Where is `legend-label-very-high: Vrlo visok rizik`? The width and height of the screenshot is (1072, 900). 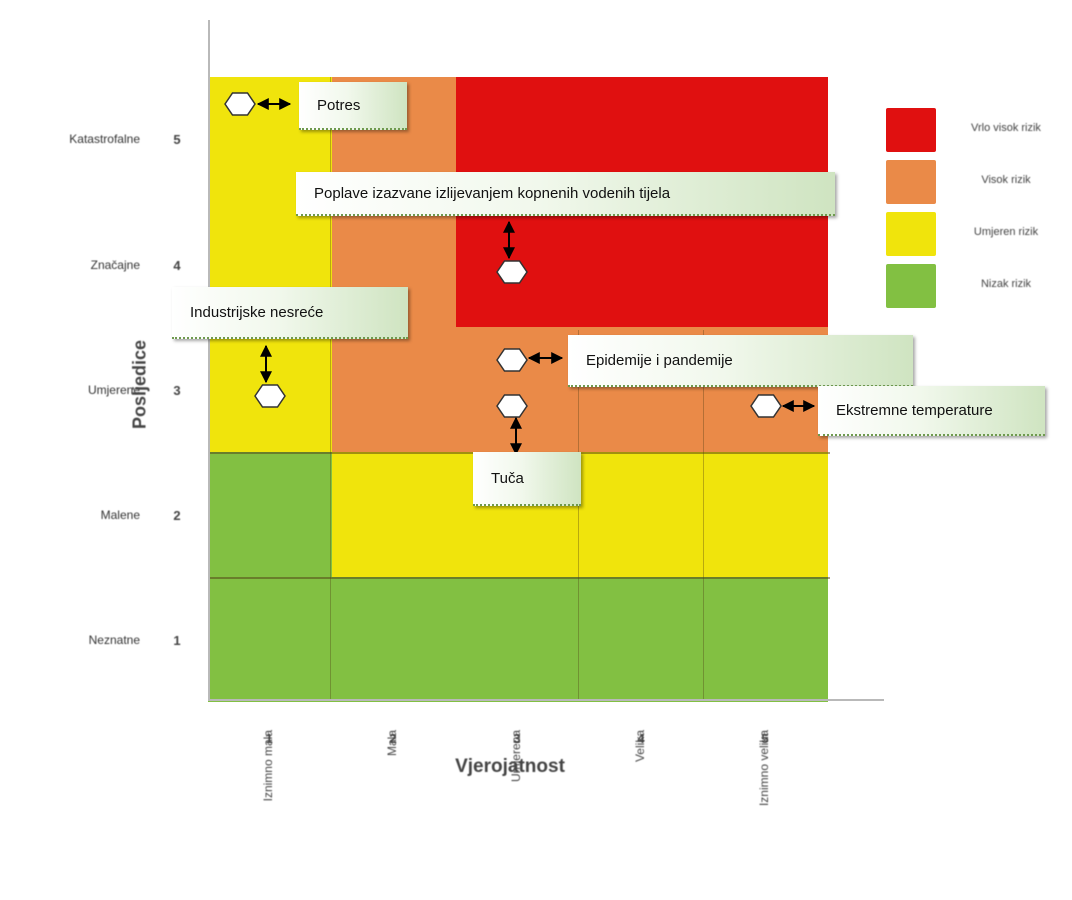 legend-label-very-high: Vrlo visok rizik is located at coordinates (1006, 128).